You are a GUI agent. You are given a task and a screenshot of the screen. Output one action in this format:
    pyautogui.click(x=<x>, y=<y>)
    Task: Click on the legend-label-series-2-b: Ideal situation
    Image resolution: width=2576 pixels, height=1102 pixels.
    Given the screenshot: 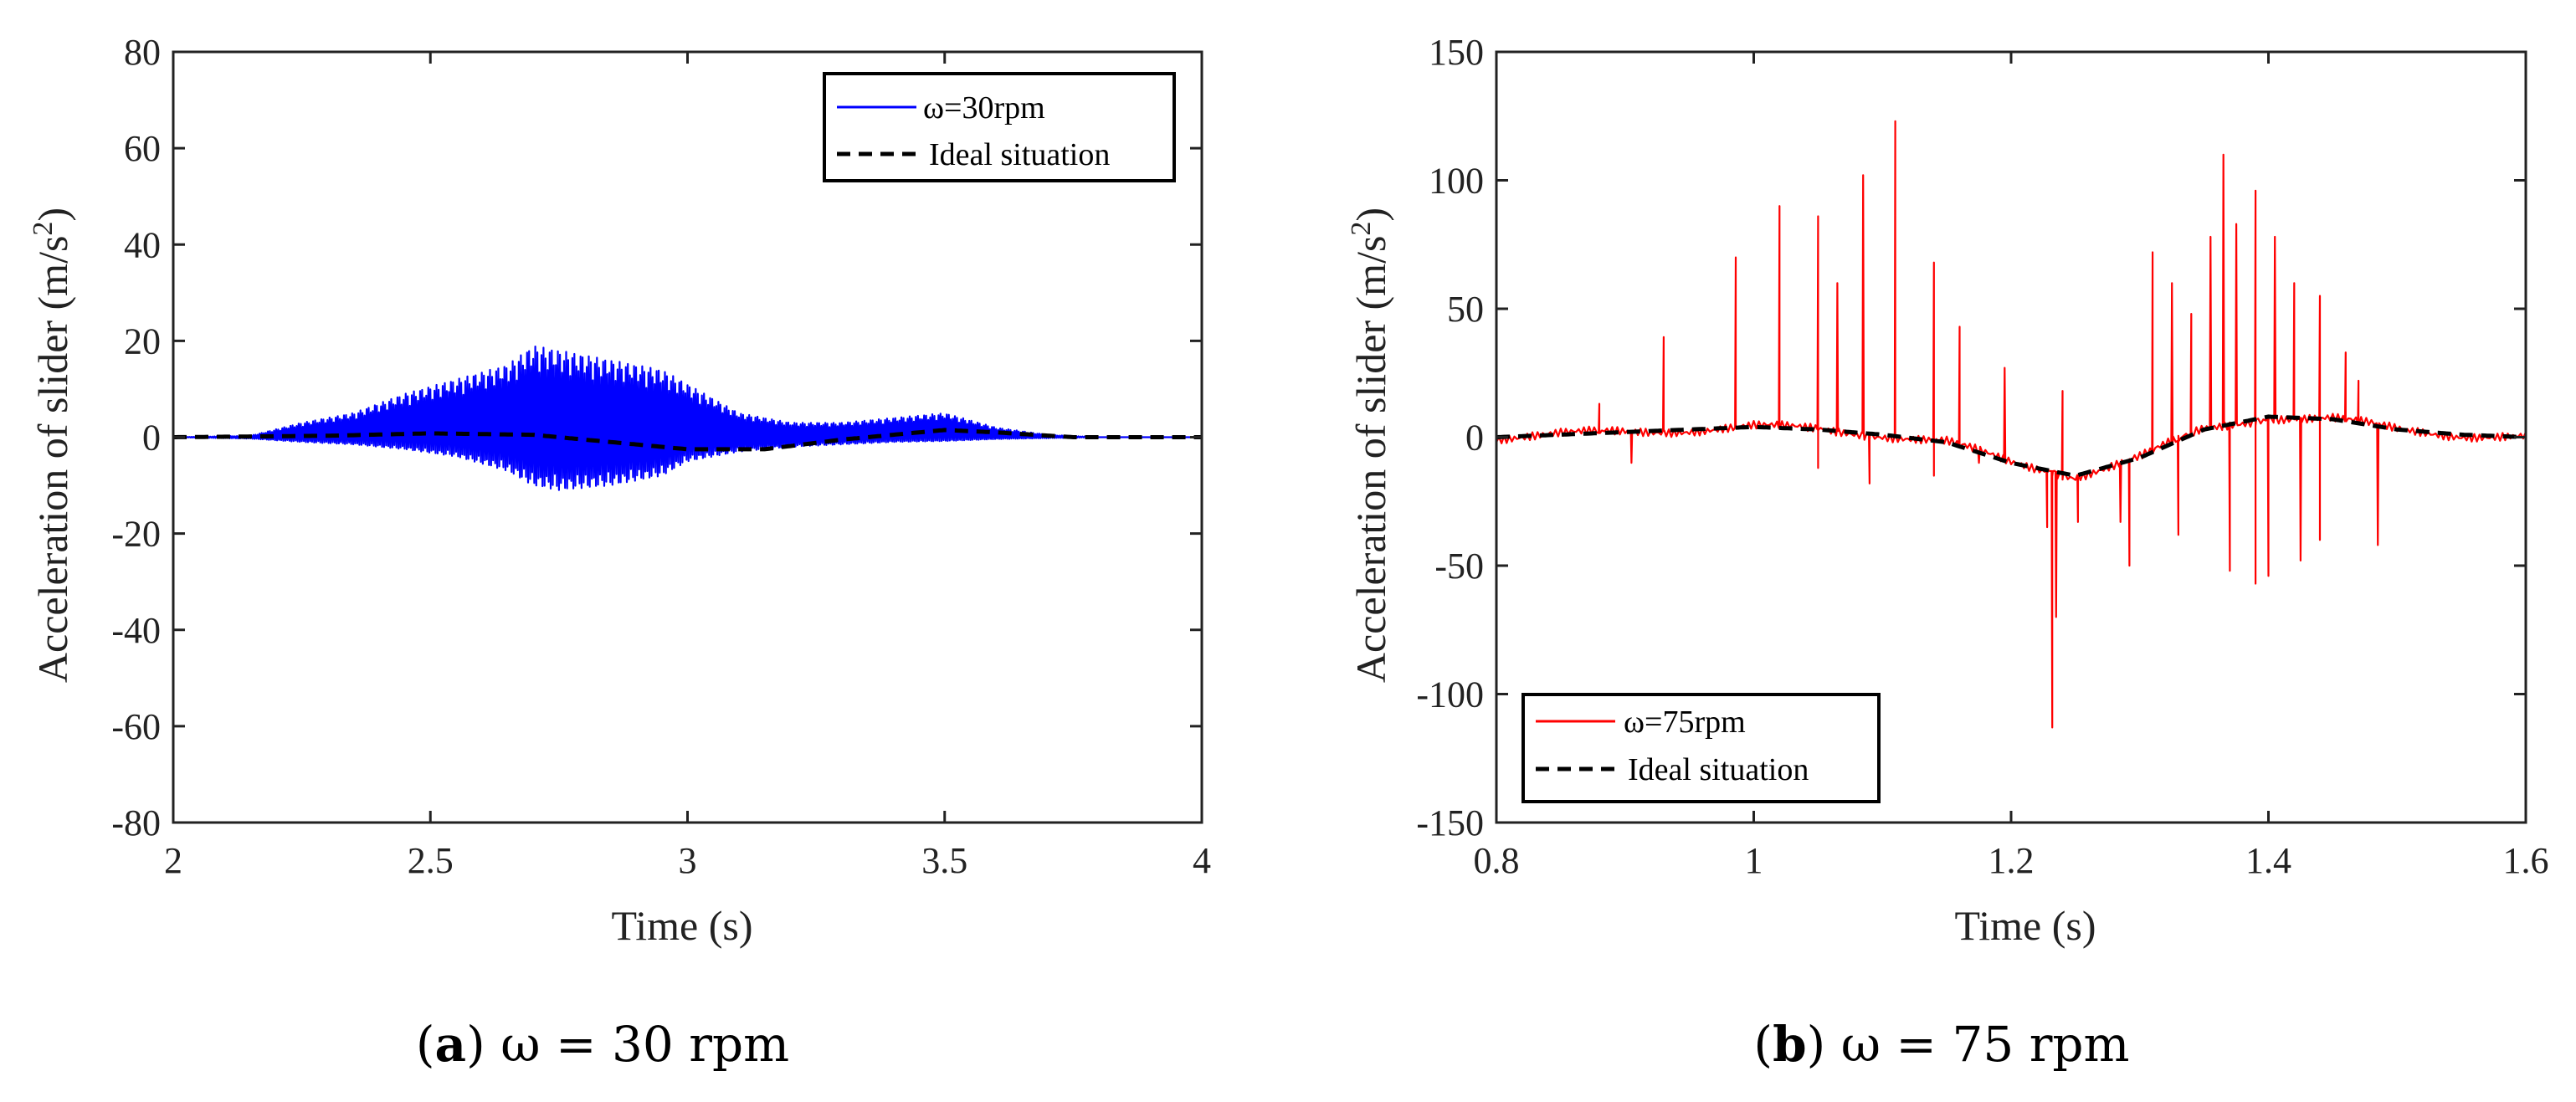 What is the action you would take?
    pyautogui.click(x=1718, y=769)
    